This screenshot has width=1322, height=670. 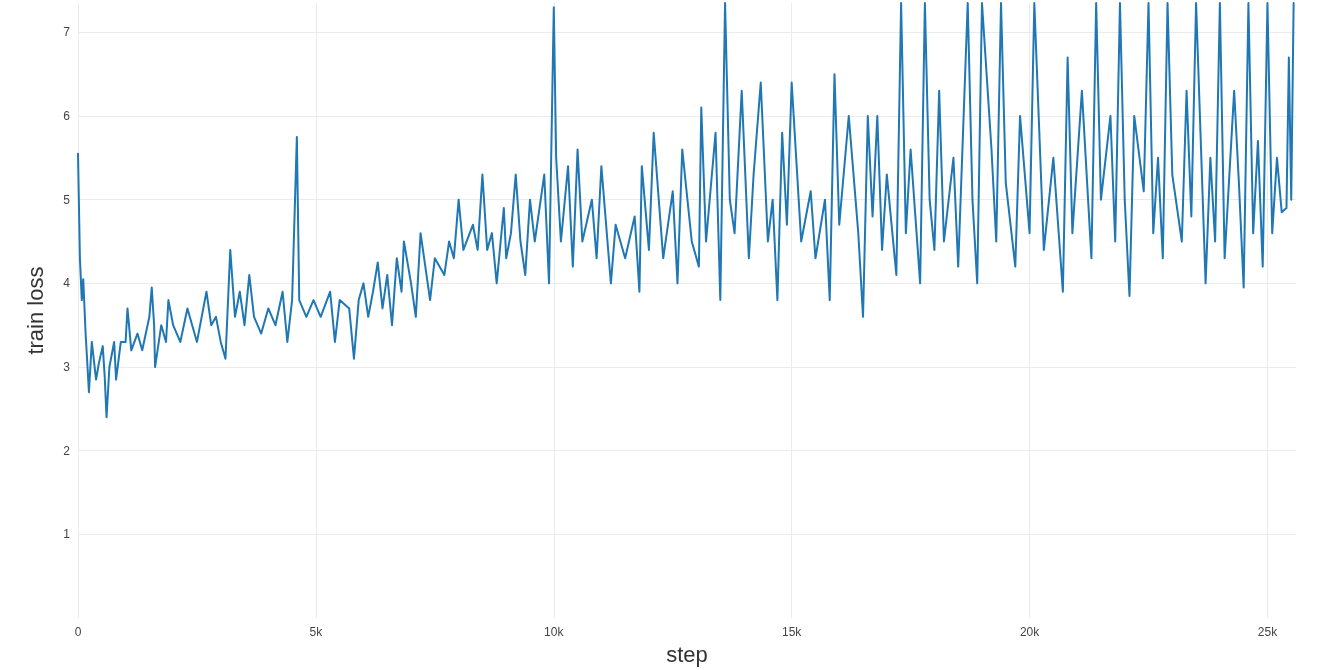 I want to click on y-tick-label: 4, so click(x=67, y=283).